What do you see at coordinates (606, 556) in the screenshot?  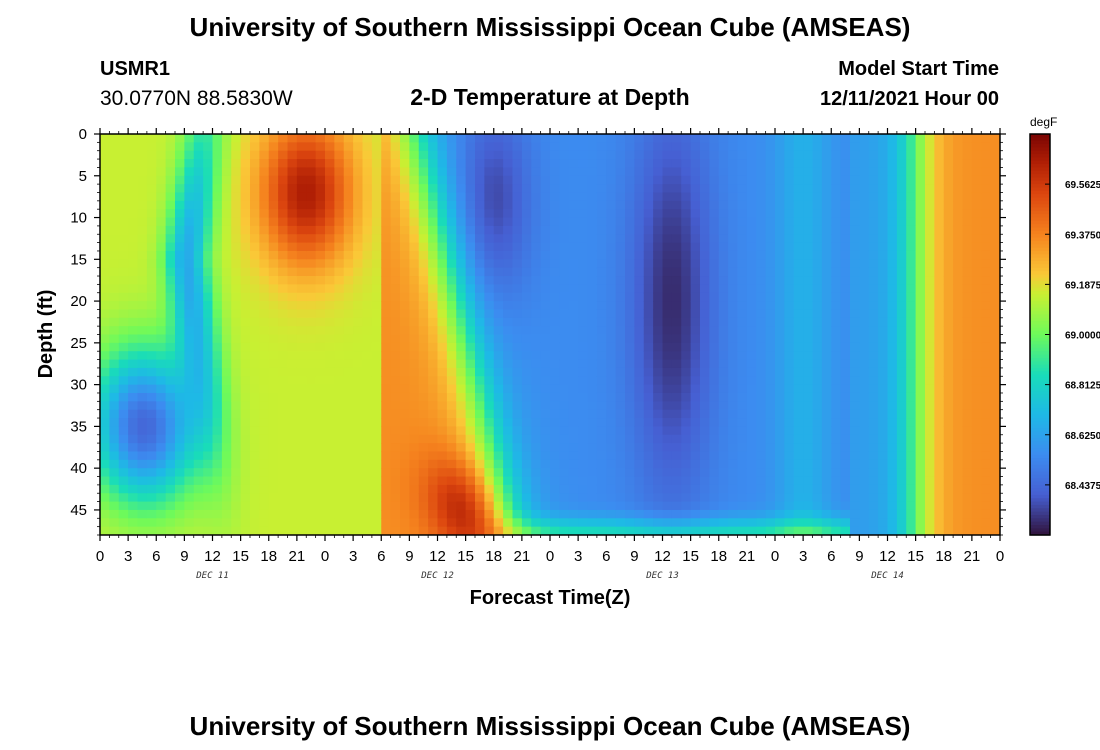 I see `x-tick-label: 6` at bounding box center [606, 556].